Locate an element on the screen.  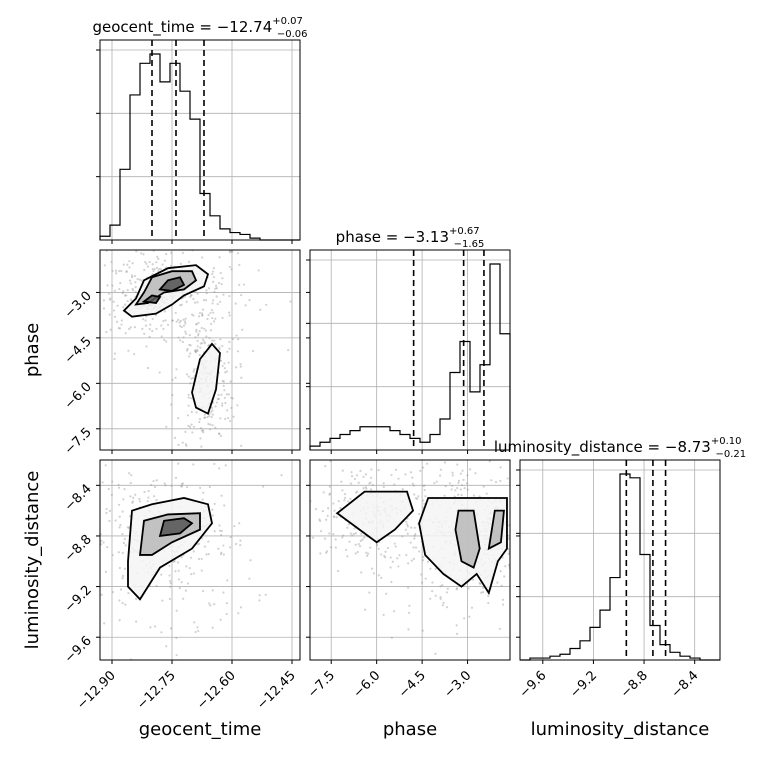
ytick-label: −8.8 is located at coordinates (78, 548).